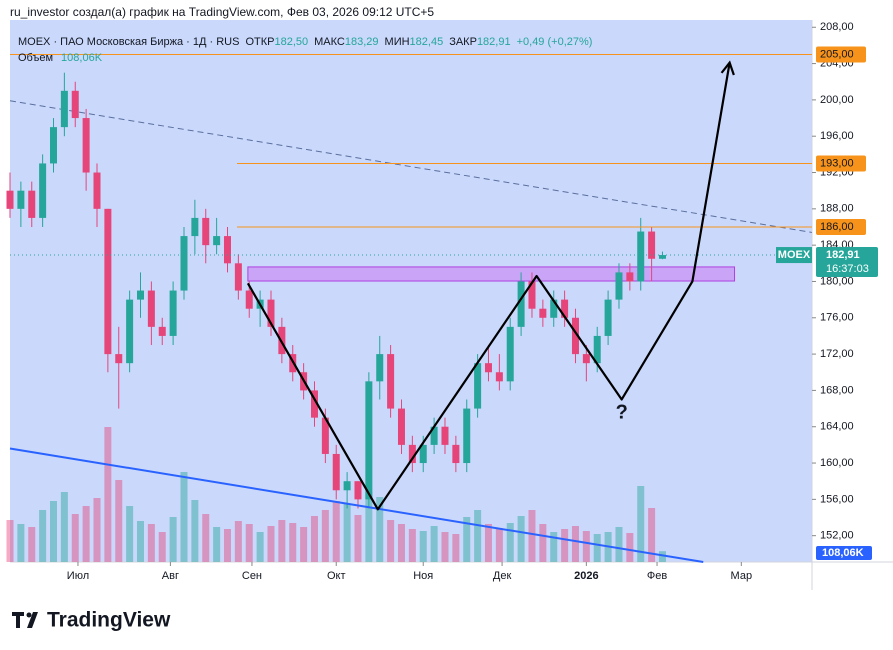 The width and height of the screenshot is (893, 650). What do you see at coordinates (356, 505) in the screenshot?
I see `support-line` at bounding box center [356, 505].